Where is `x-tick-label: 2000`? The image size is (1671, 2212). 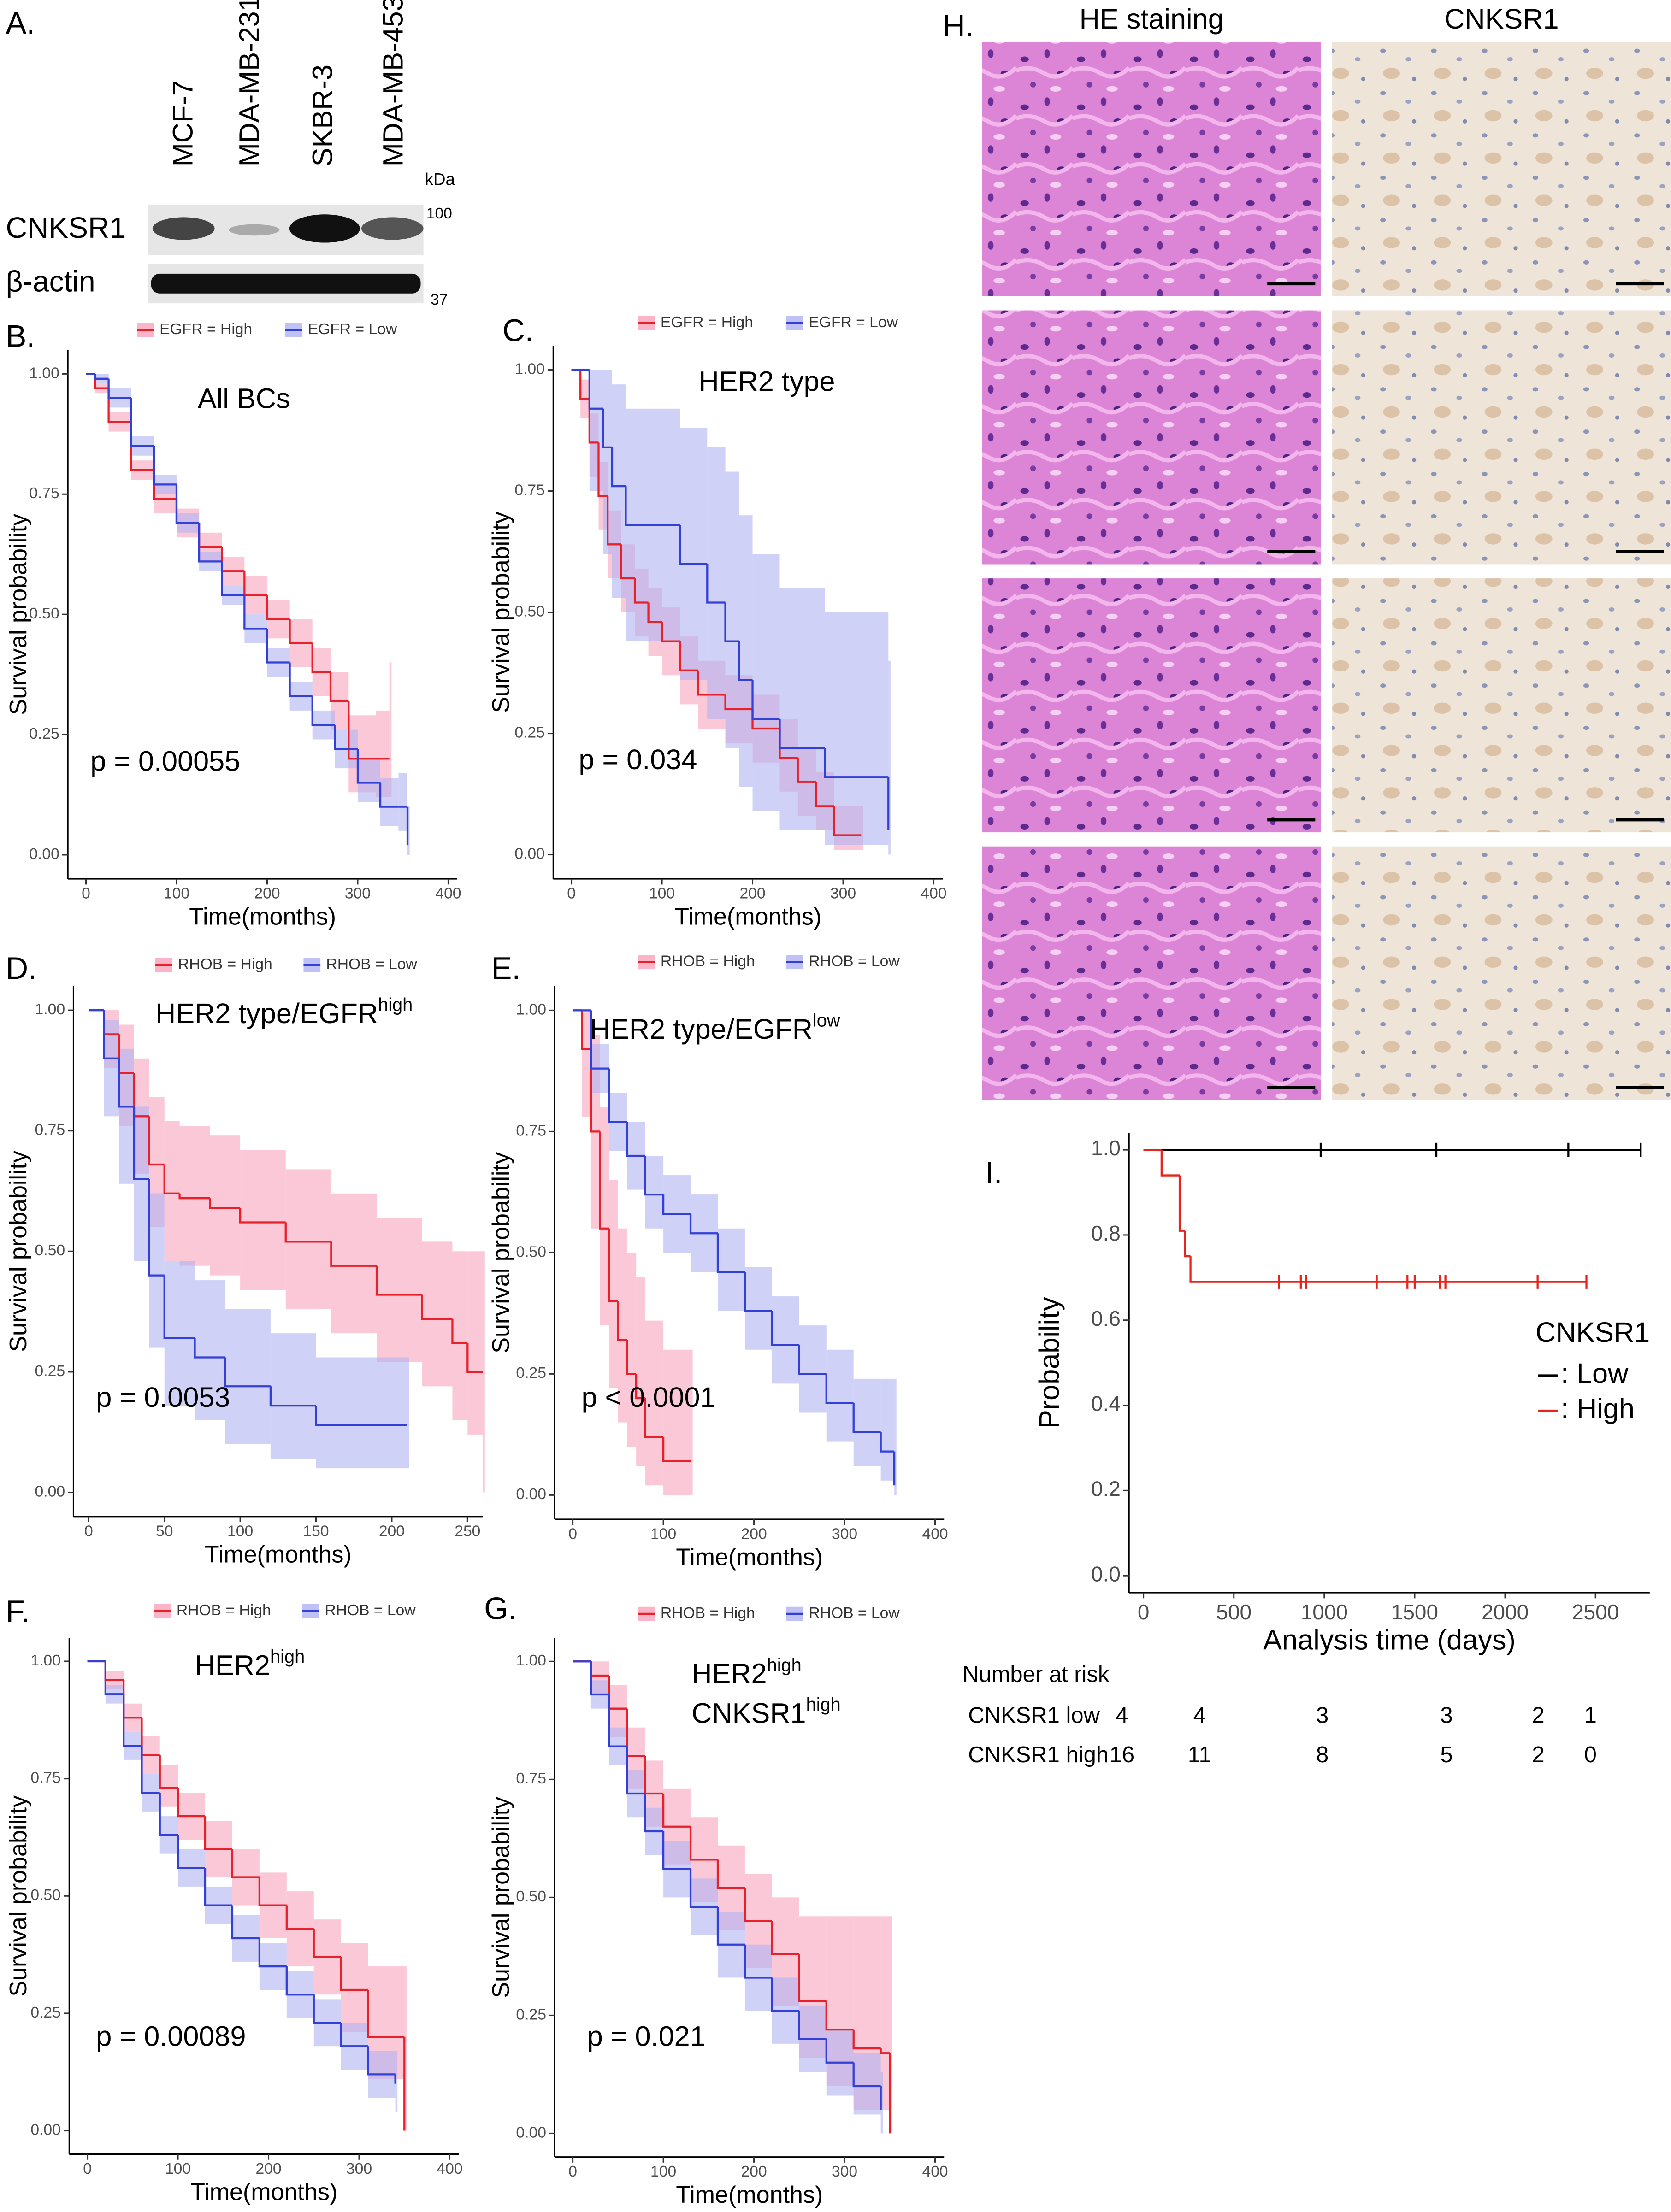 x-tick-label: 2000 is located at coordinates (1505, 1612).